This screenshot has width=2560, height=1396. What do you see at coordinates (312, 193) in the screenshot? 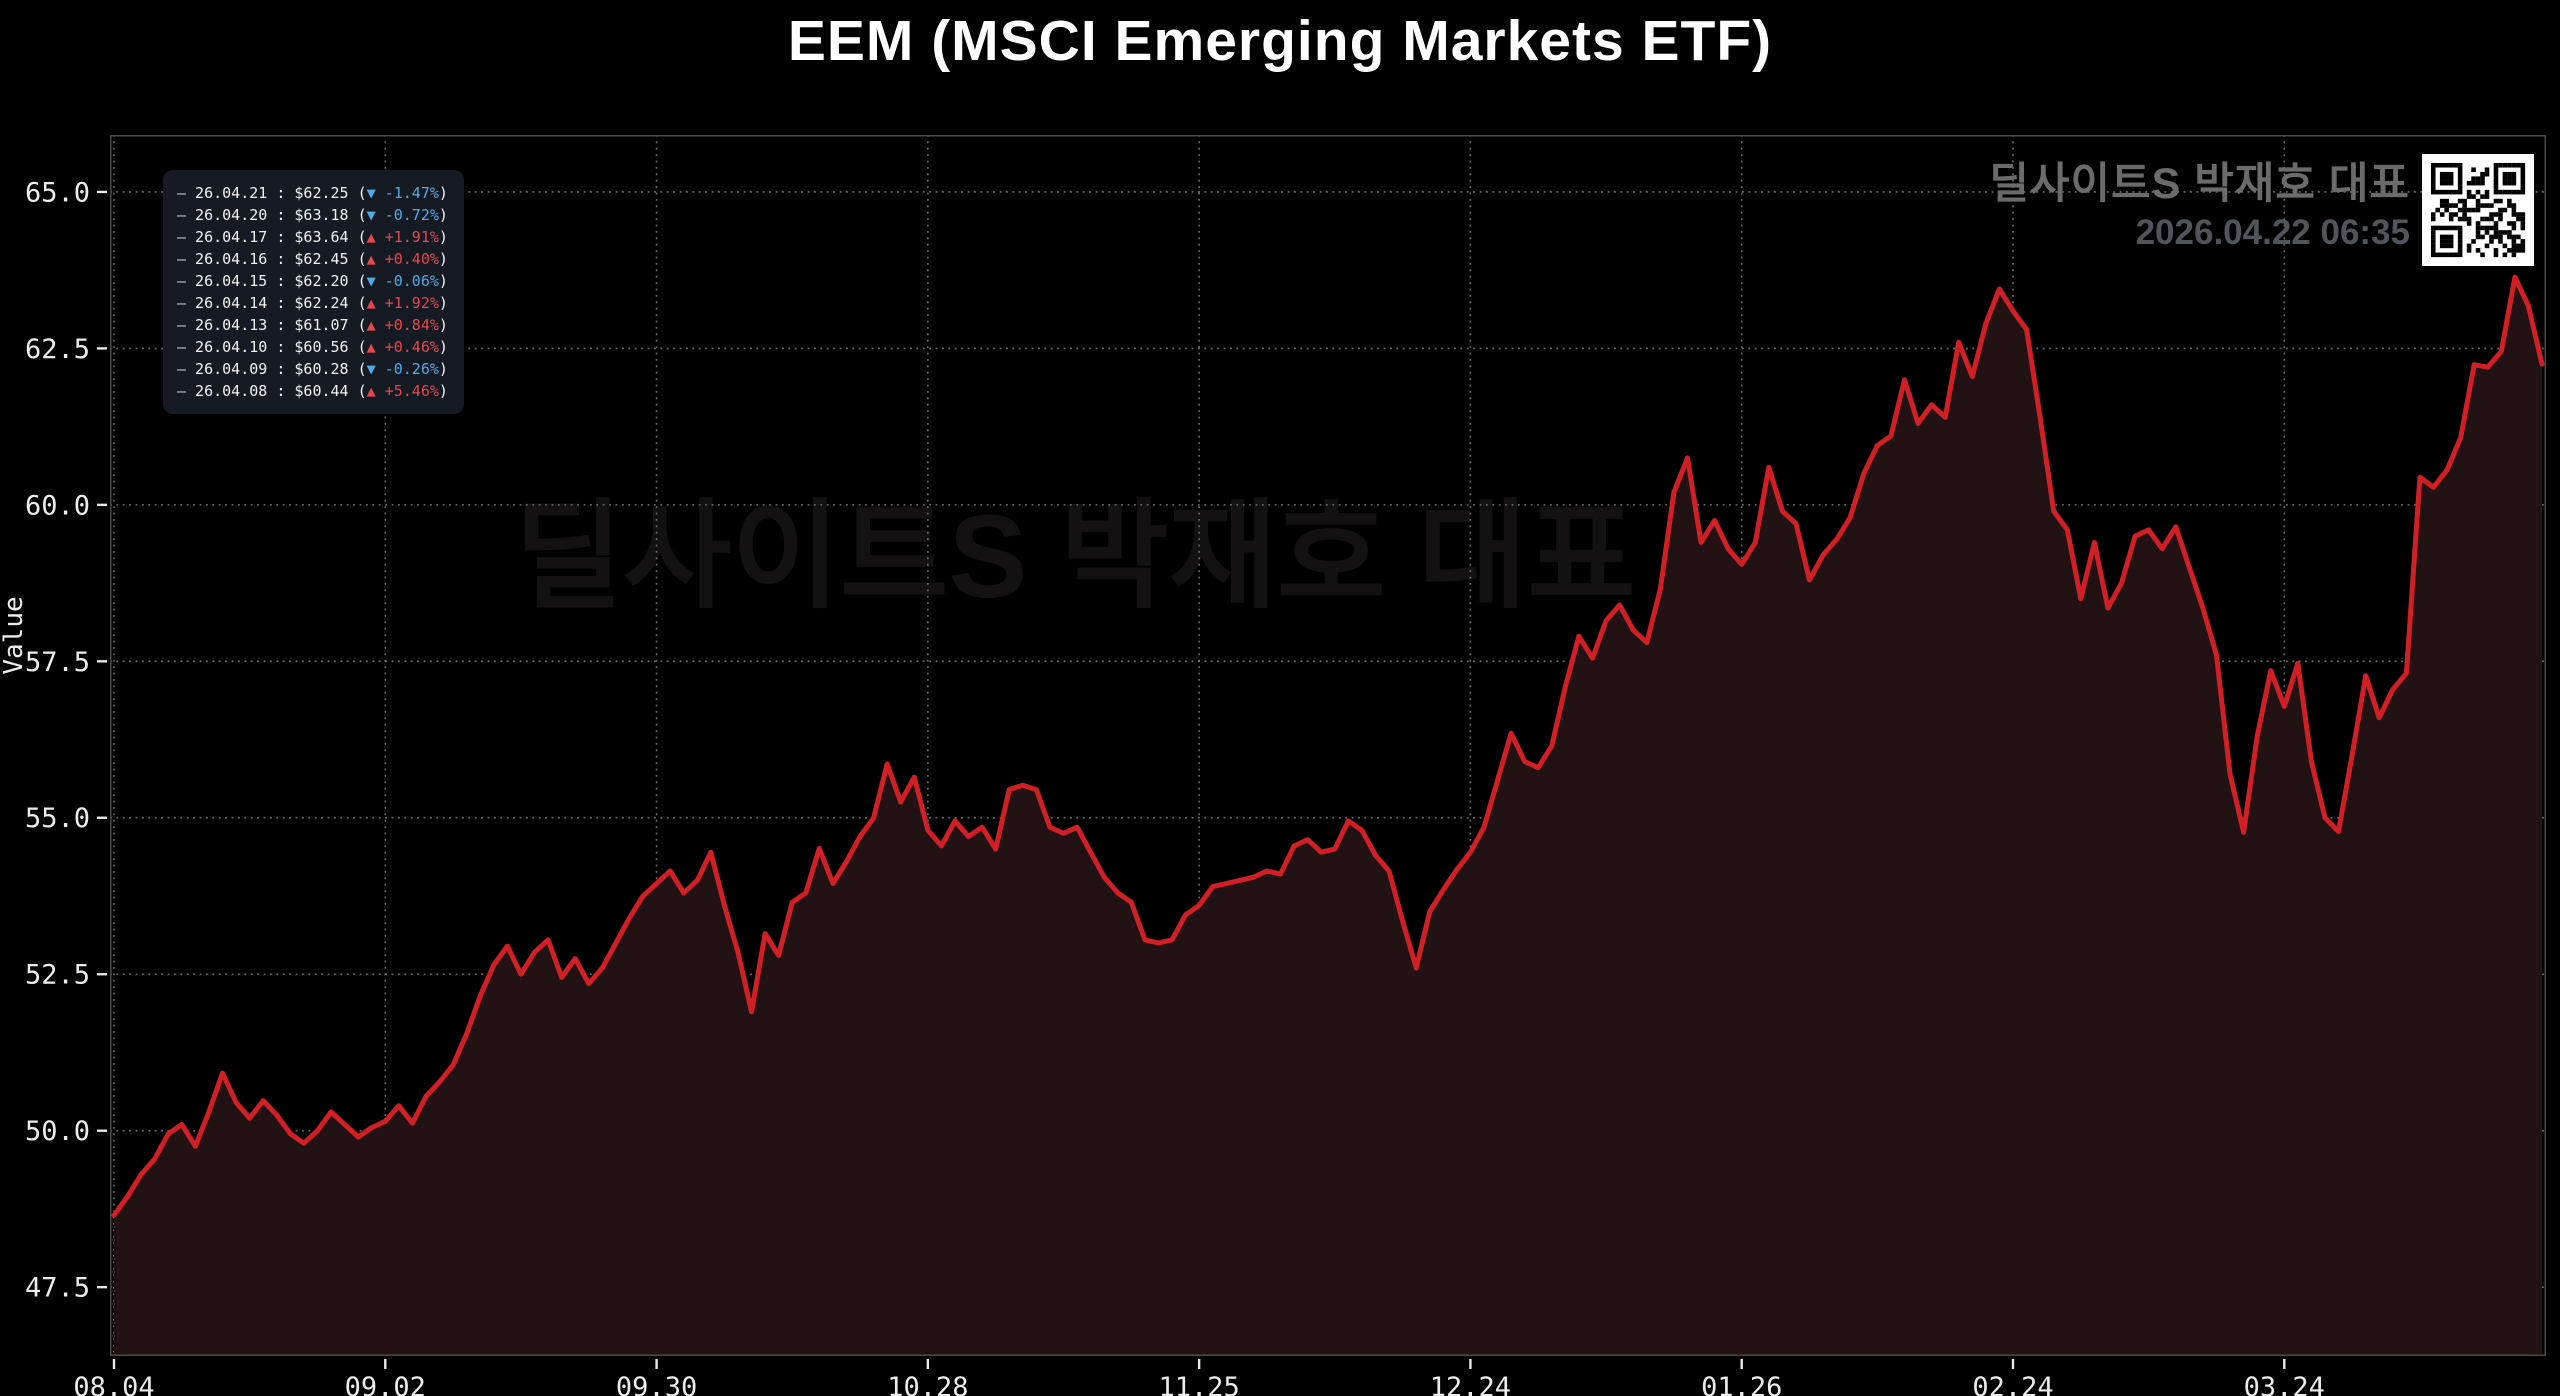
I see `legend-row: – 26.04.21 : $62.25 (▼ -1.47%)` at bounding box center [312, 193].